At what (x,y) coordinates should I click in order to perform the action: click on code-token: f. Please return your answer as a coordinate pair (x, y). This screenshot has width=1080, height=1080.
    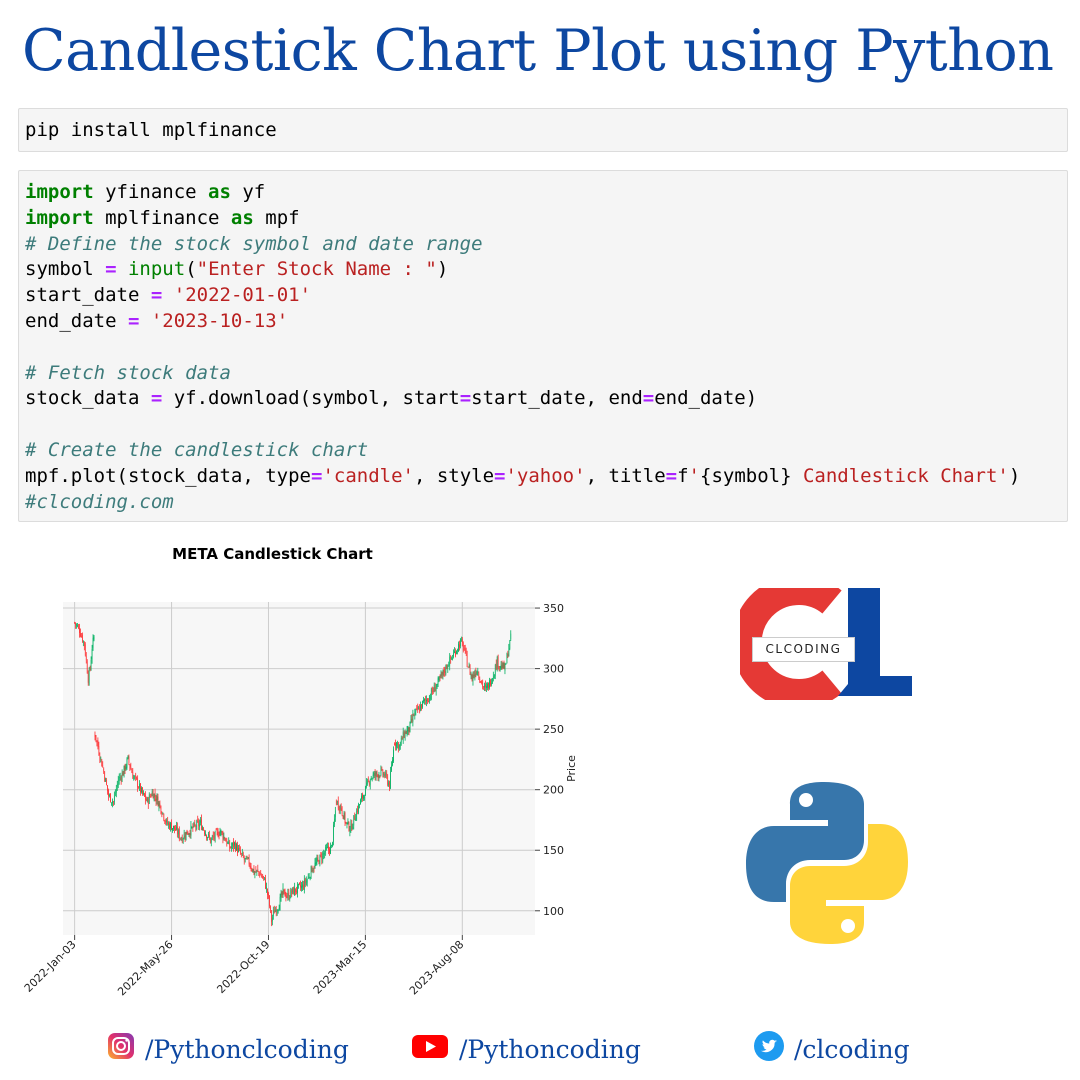
    Looking at the image, I should click on (683, 475).